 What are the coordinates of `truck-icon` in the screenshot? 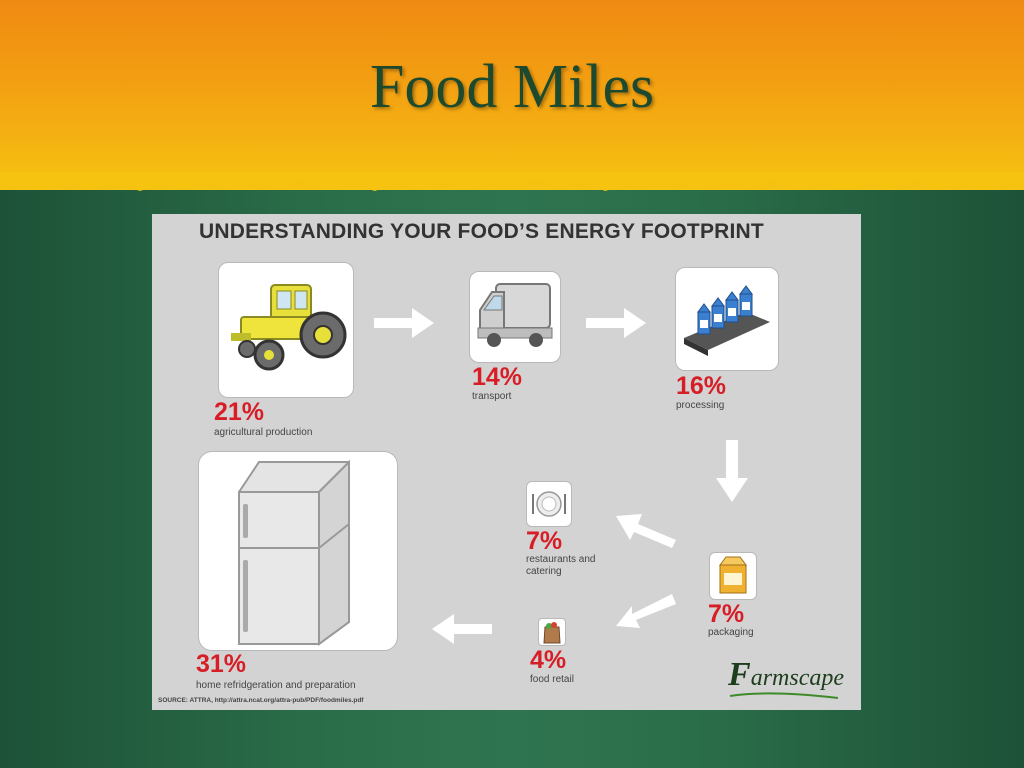 It's located at (515, 315).